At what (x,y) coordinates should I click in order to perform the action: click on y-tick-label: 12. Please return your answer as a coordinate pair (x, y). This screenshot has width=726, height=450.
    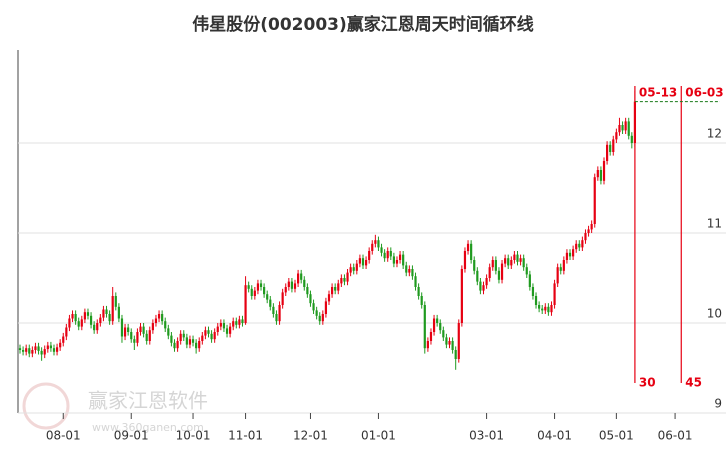
    Looking at the image, I should click on (714, 134).